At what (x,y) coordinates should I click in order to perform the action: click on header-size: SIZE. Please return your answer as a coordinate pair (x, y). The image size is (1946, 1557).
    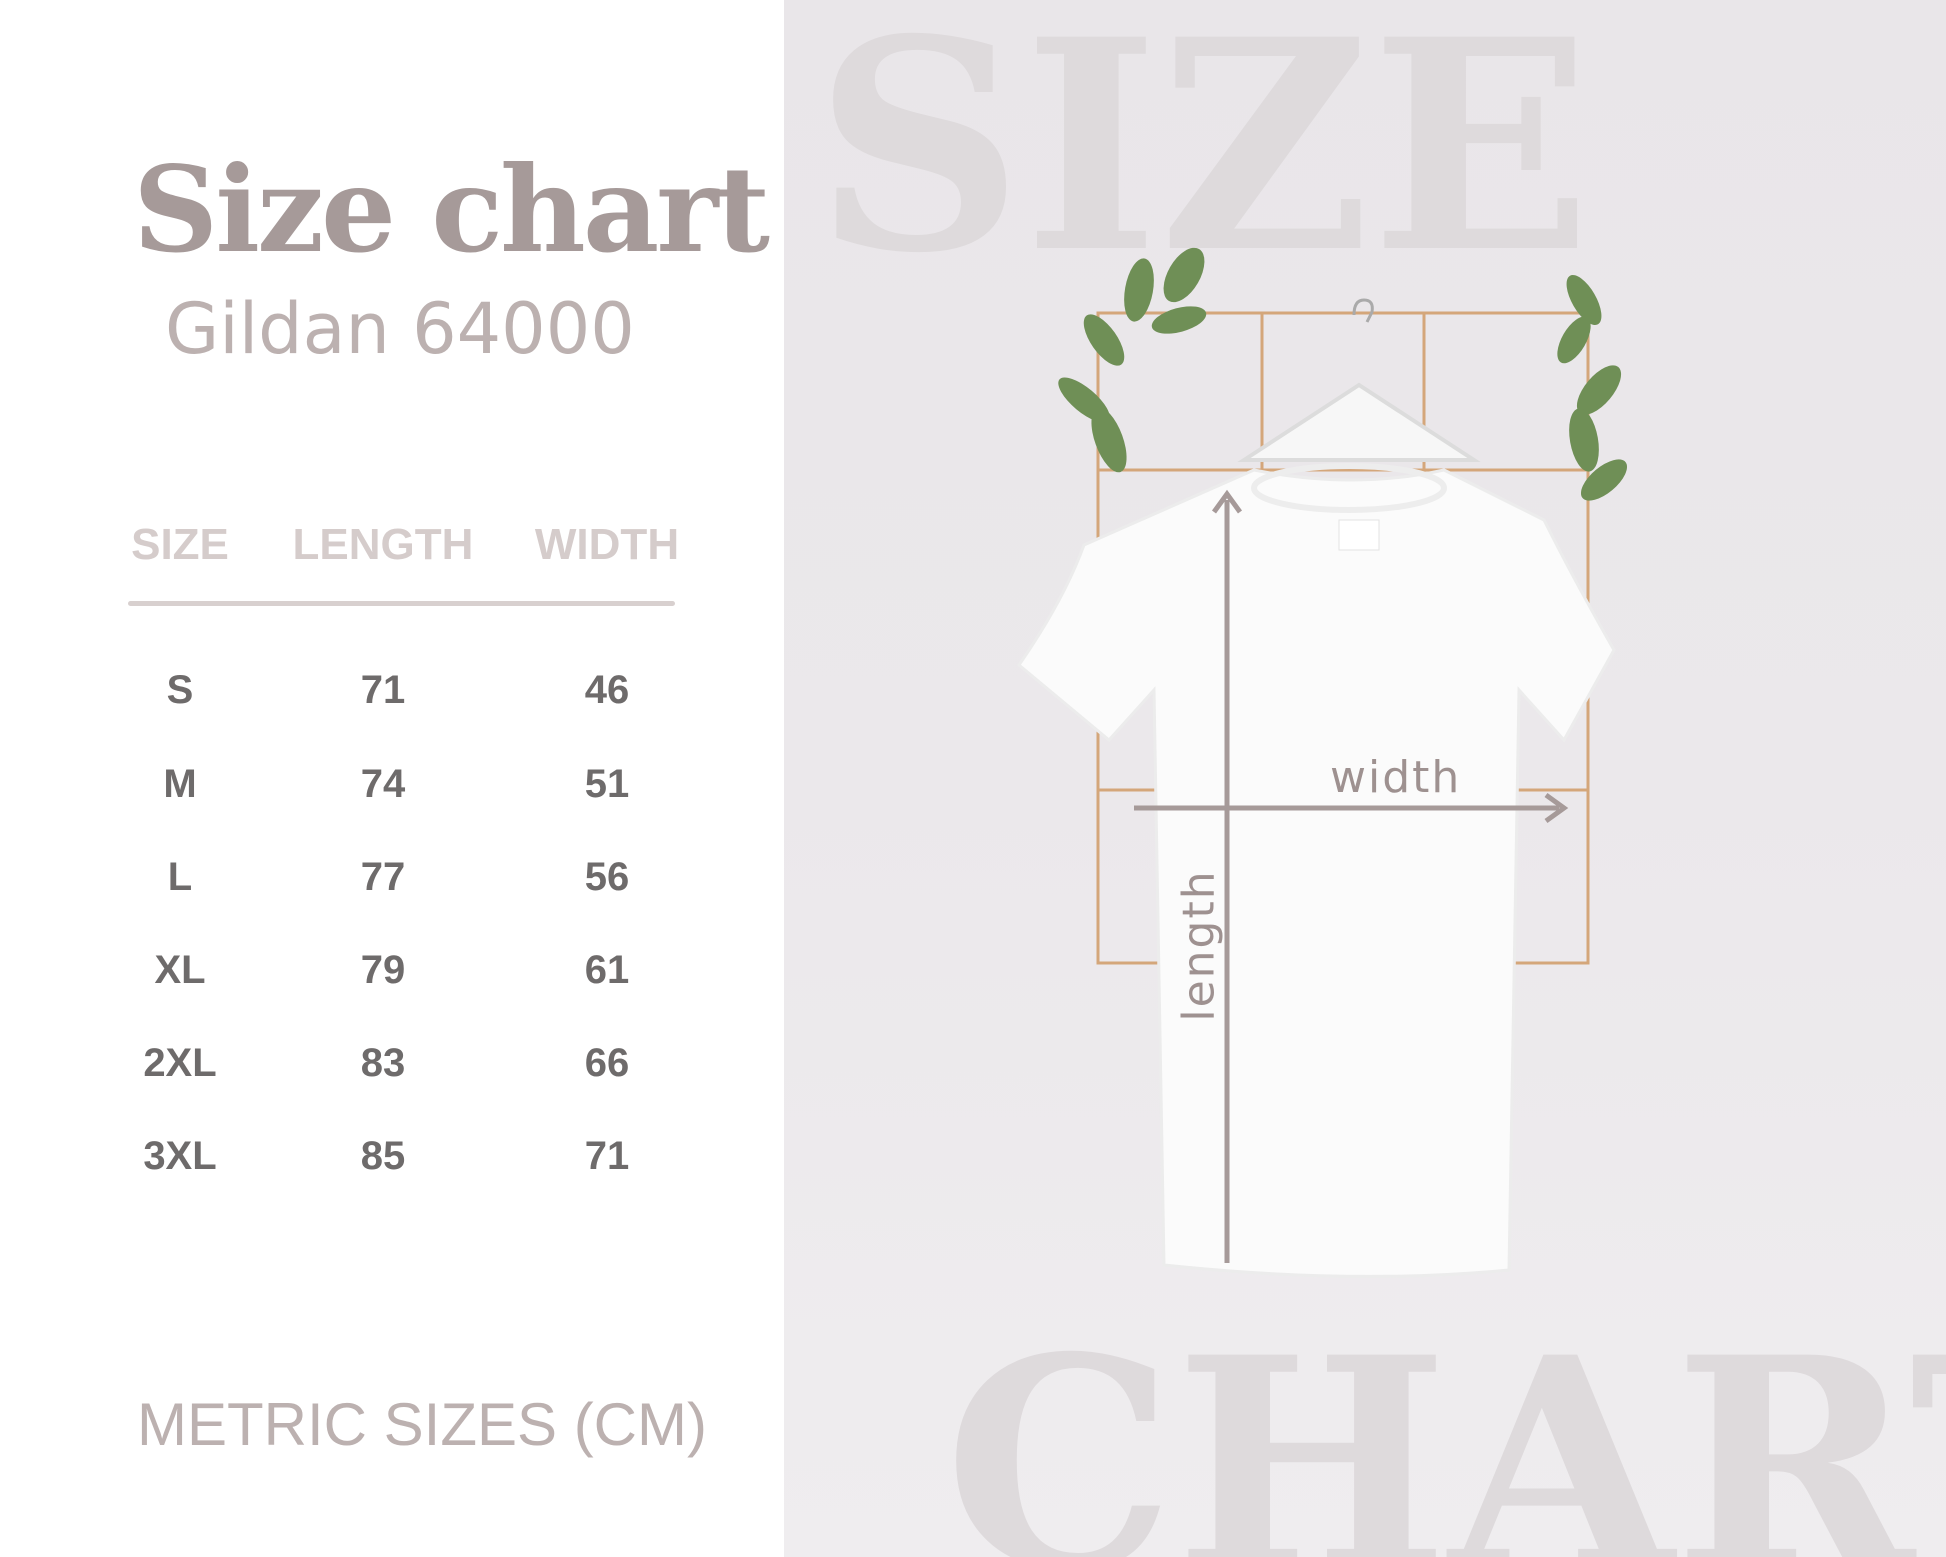
    Looking at the image, I should click on (180, 544).